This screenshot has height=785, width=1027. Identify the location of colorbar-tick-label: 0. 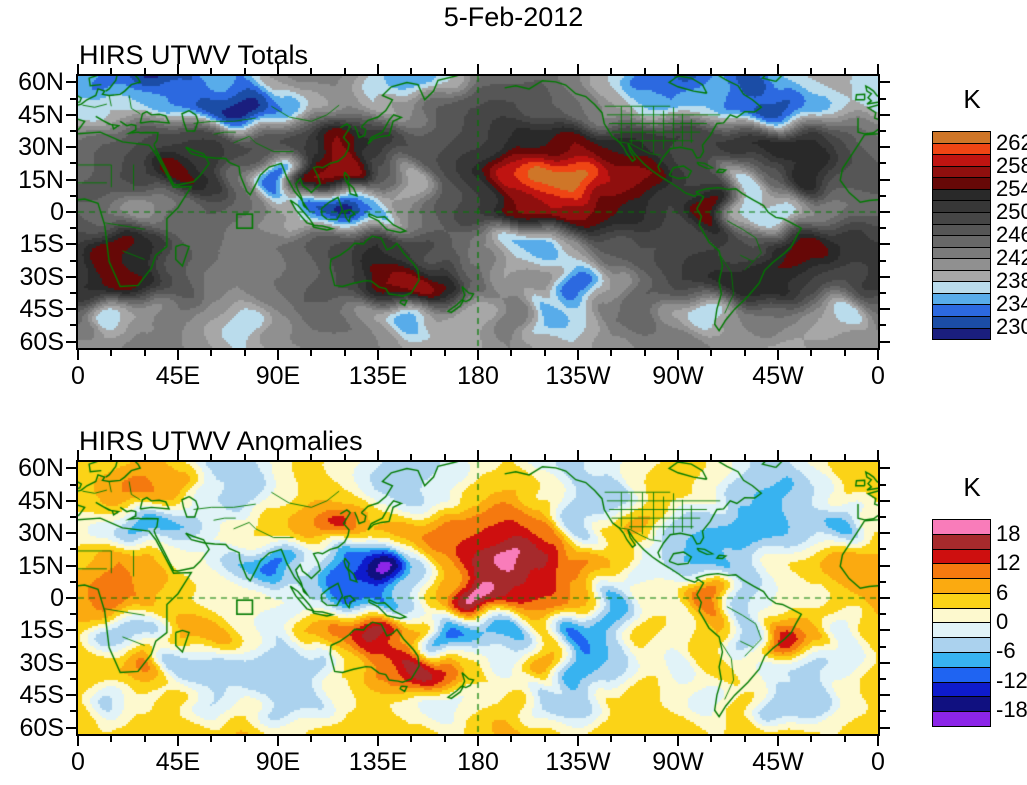
(1002, 621).